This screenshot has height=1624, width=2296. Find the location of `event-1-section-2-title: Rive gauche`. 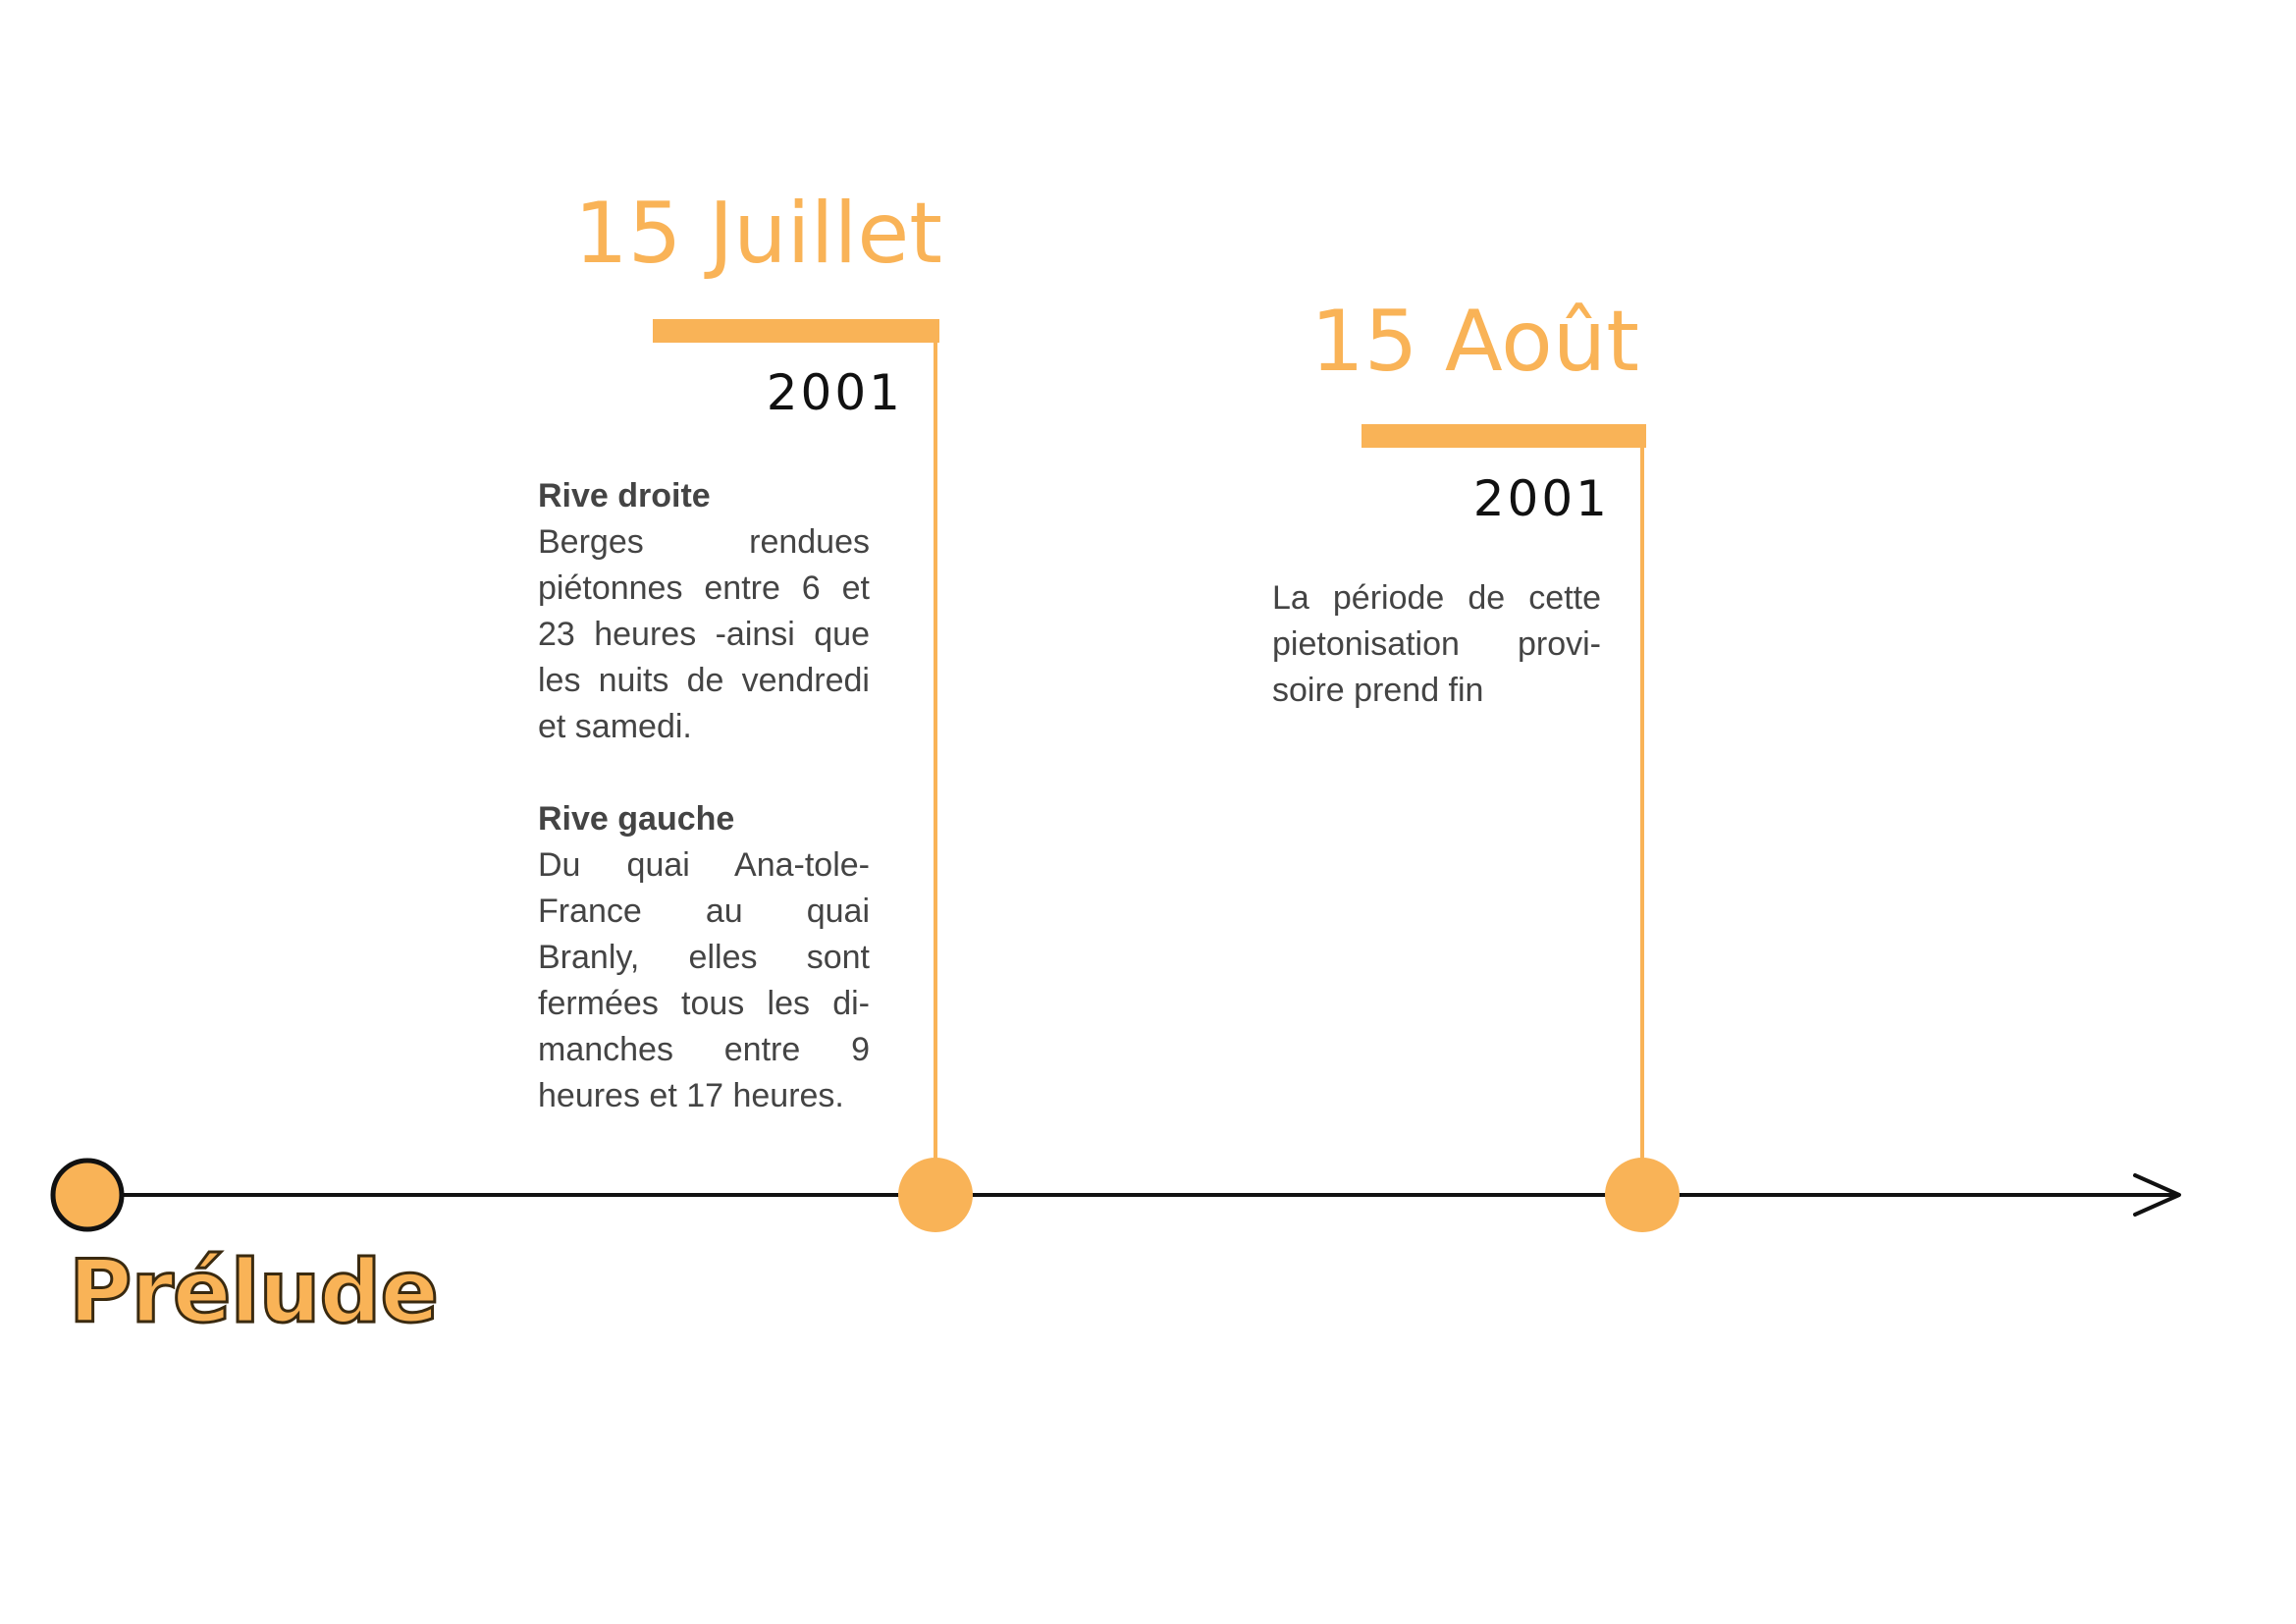

event-1-section-2-title: Rive gauche is located at coordinates (636, 819).